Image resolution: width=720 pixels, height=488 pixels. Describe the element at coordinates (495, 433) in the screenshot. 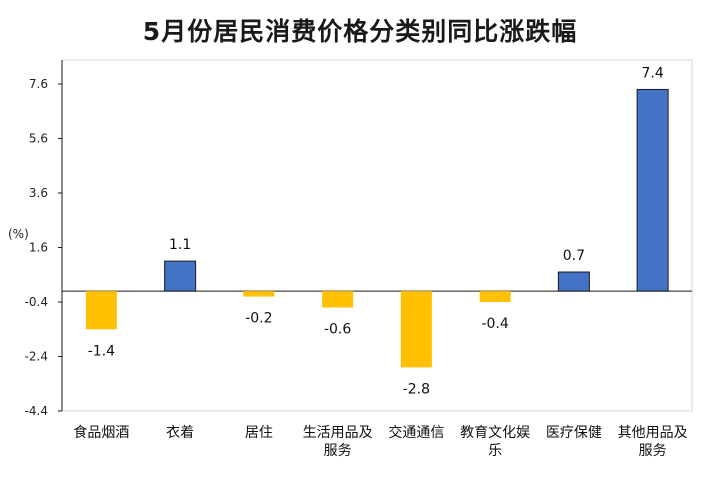

I see `x-category-label: 教育文化娱` at that location.